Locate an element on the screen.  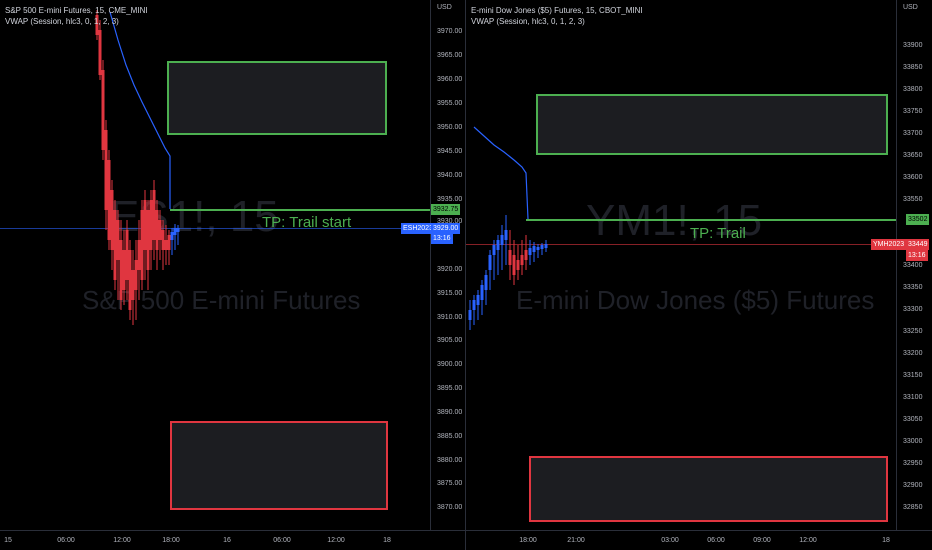
time-tick: 16 is located at coordinates (227, 540).